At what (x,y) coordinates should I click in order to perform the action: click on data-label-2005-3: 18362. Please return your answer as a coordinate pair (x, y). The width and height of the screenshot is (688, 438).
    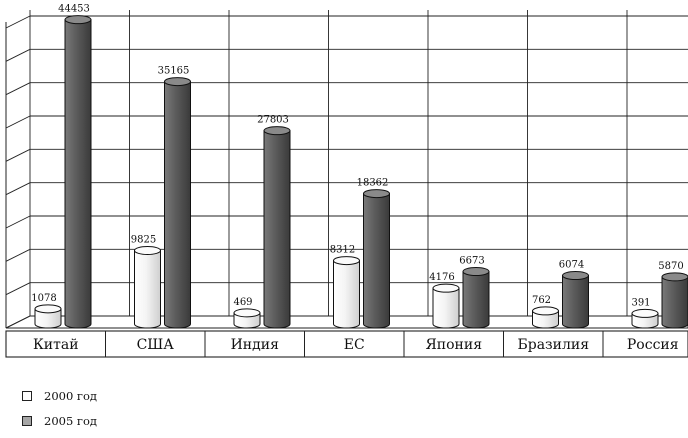
    Looking at the image, I should click on (373, 183).